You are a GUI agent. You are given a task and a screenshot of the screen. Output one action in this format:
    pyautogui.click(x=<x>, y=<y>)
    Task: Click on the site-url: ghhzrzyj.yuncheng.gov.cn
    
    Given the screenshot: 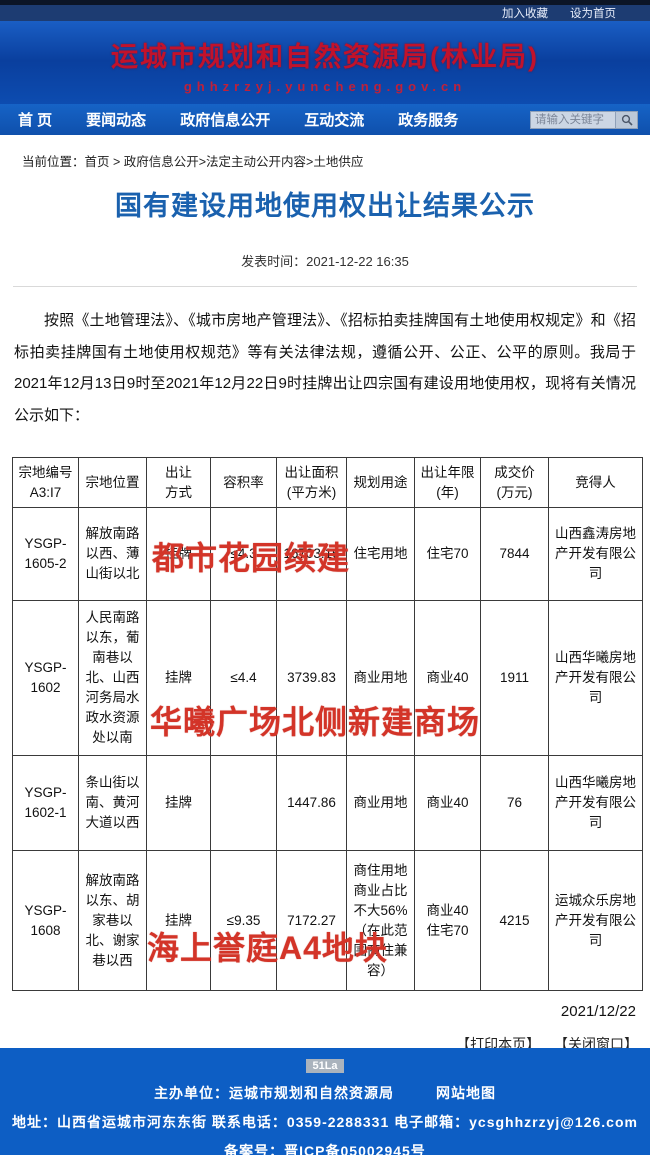 What is the action you would take?
    pyautogui.click(x=325, y=86)
    